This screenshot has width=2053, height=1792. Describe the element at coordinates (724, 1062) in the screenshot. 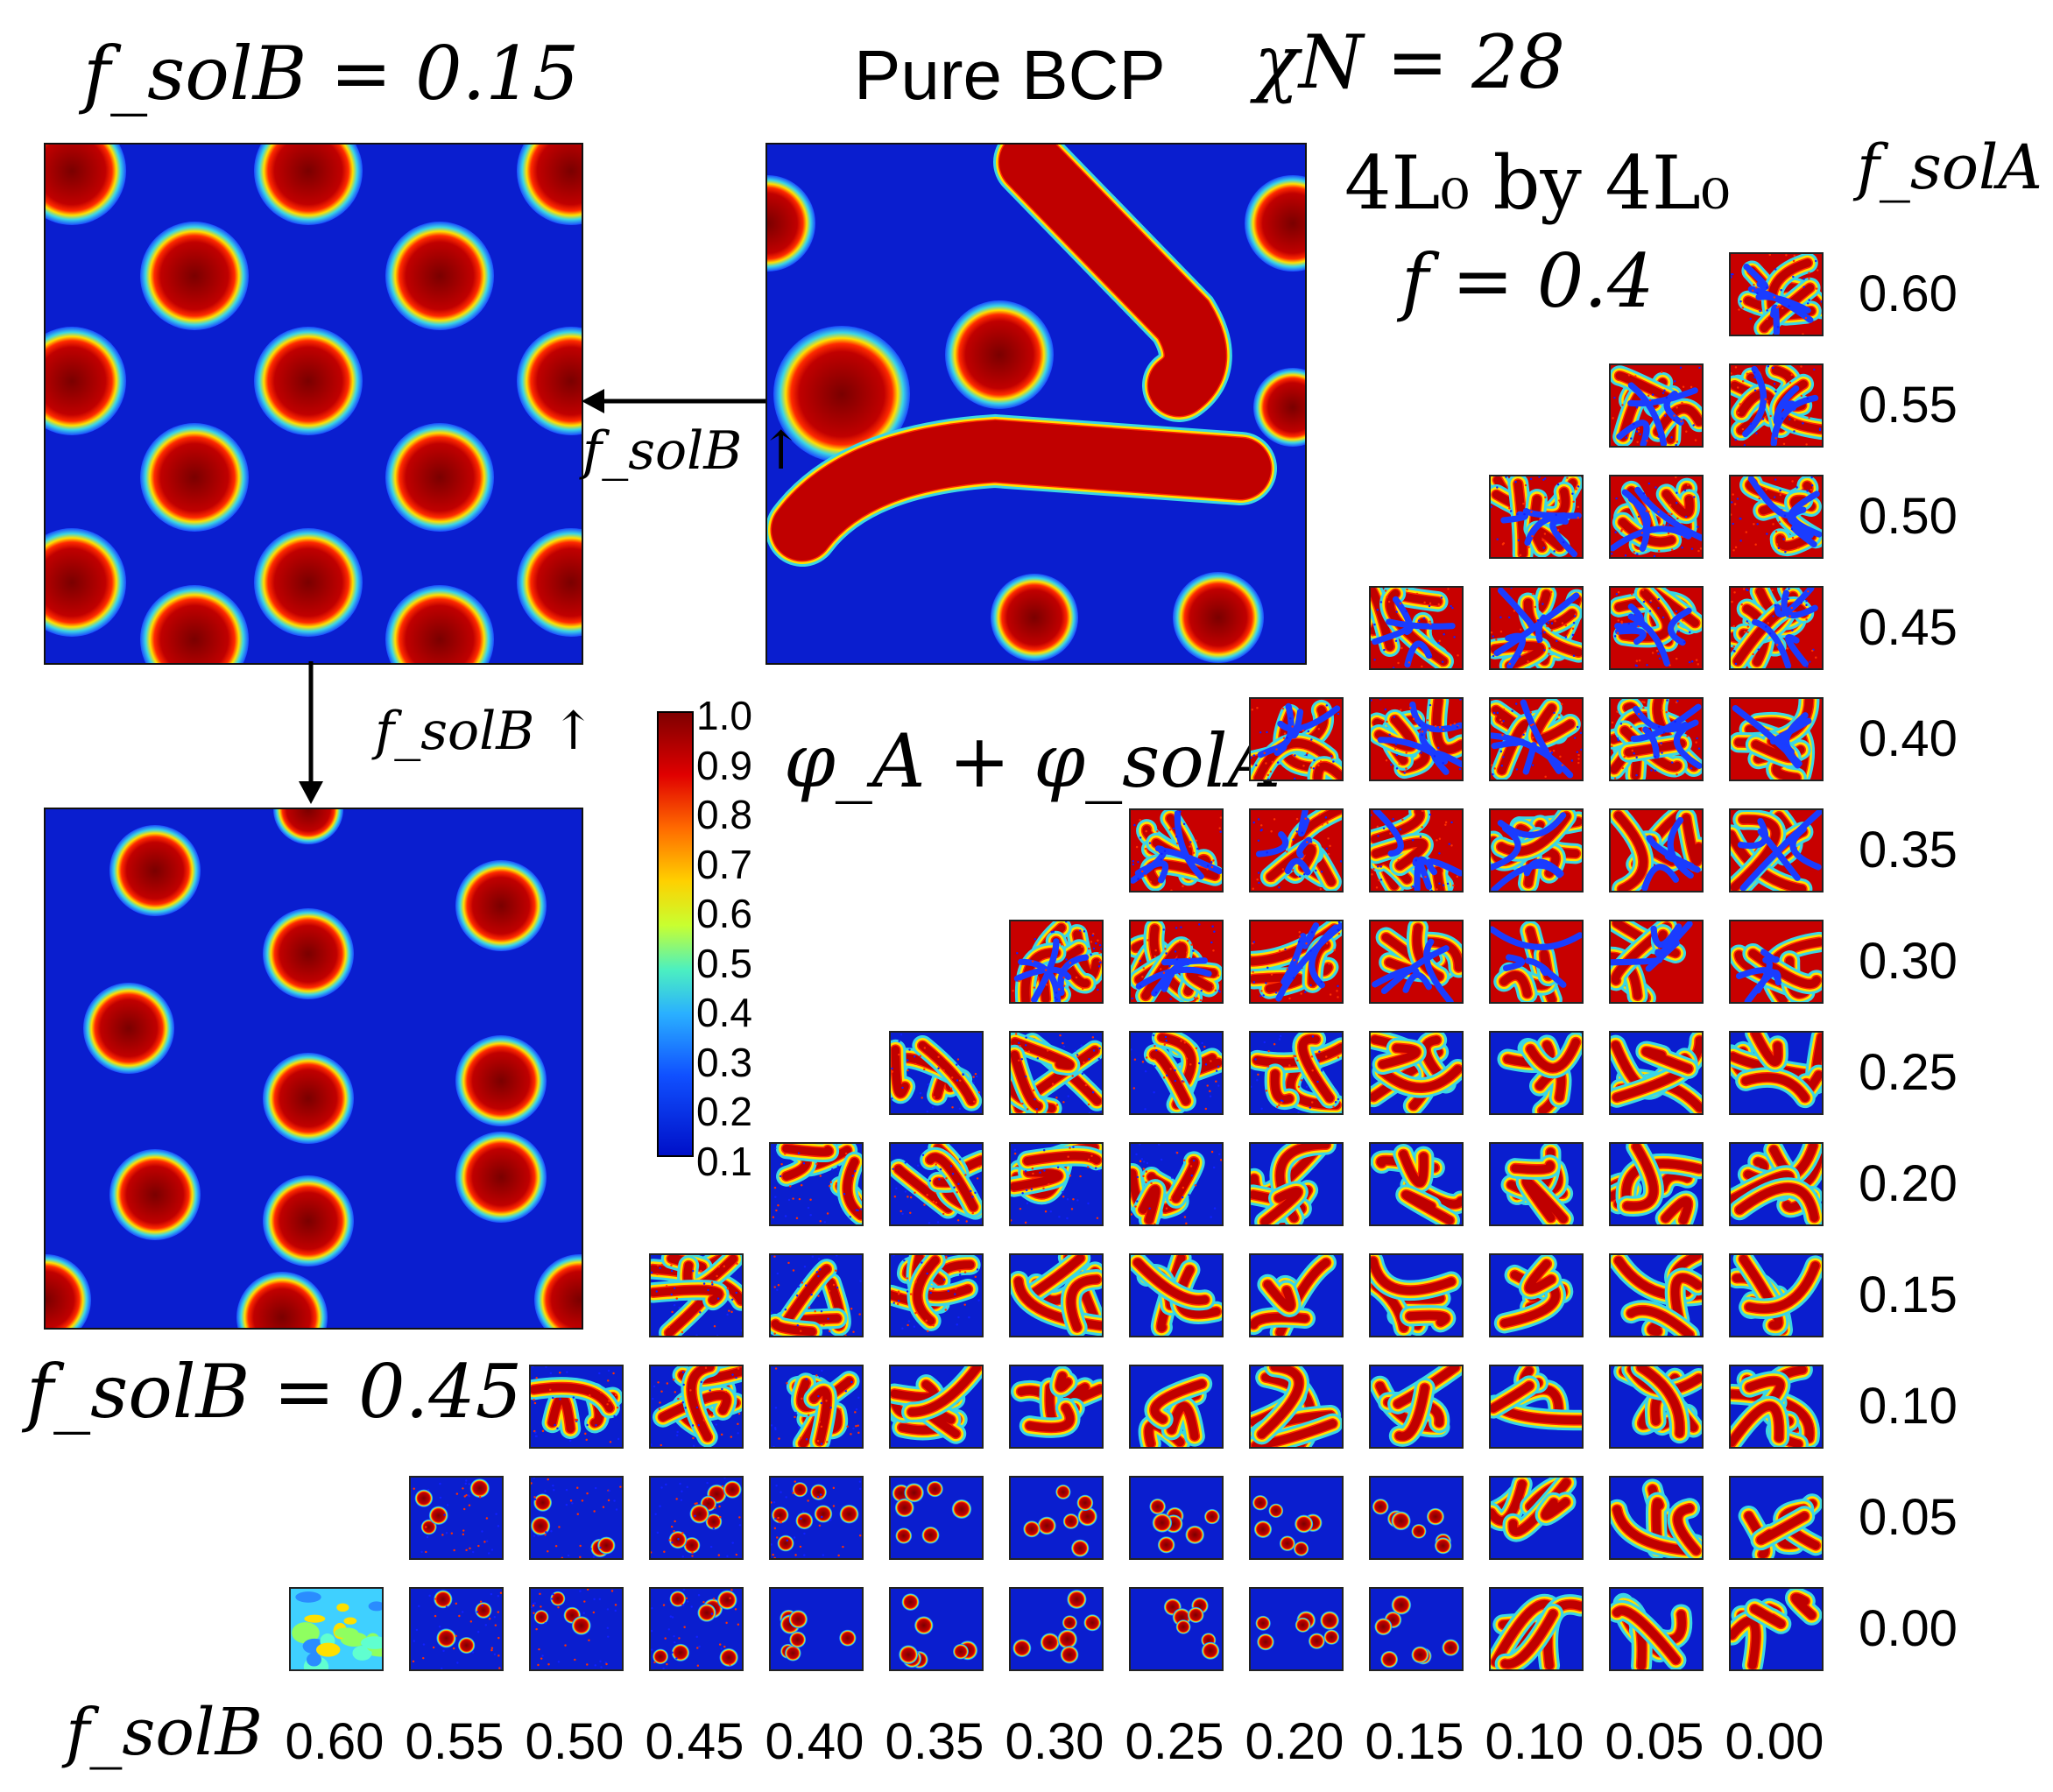

I see `colorbar-tick: 0.3` at that location.